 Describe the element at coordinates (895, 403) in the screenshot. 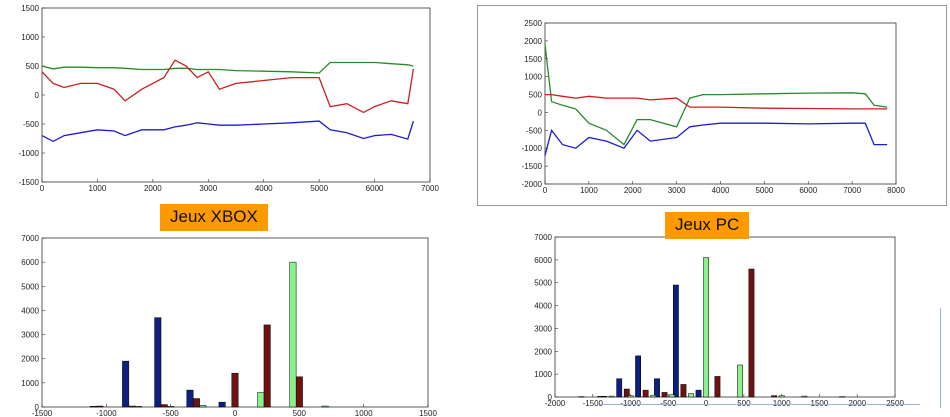

I see `x-tick-label: 2500` at that location.